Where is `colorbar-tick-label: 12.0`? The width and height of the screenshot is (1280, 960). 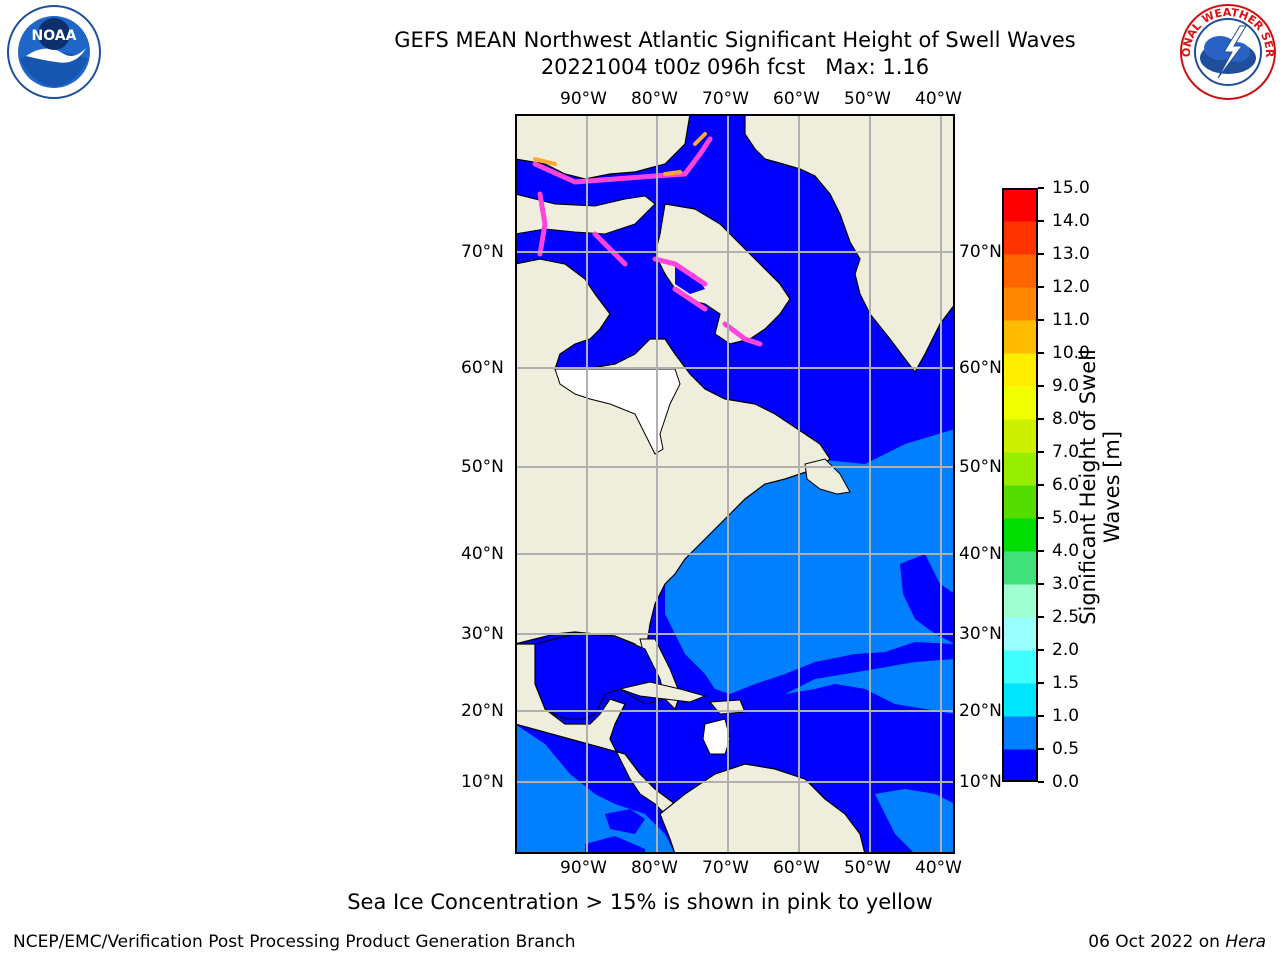
colorbar-tick-label: 12.0 is located at coordinates (1071, 287).